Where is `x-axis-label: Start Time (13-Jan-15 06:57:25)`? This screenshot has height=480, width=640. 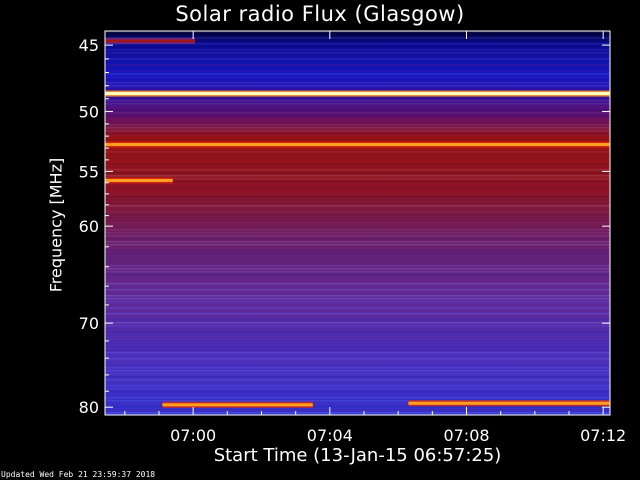 x-axis-label: Start Time (13-Jan-15 06:57:25) is located at coordinates (357, 455).